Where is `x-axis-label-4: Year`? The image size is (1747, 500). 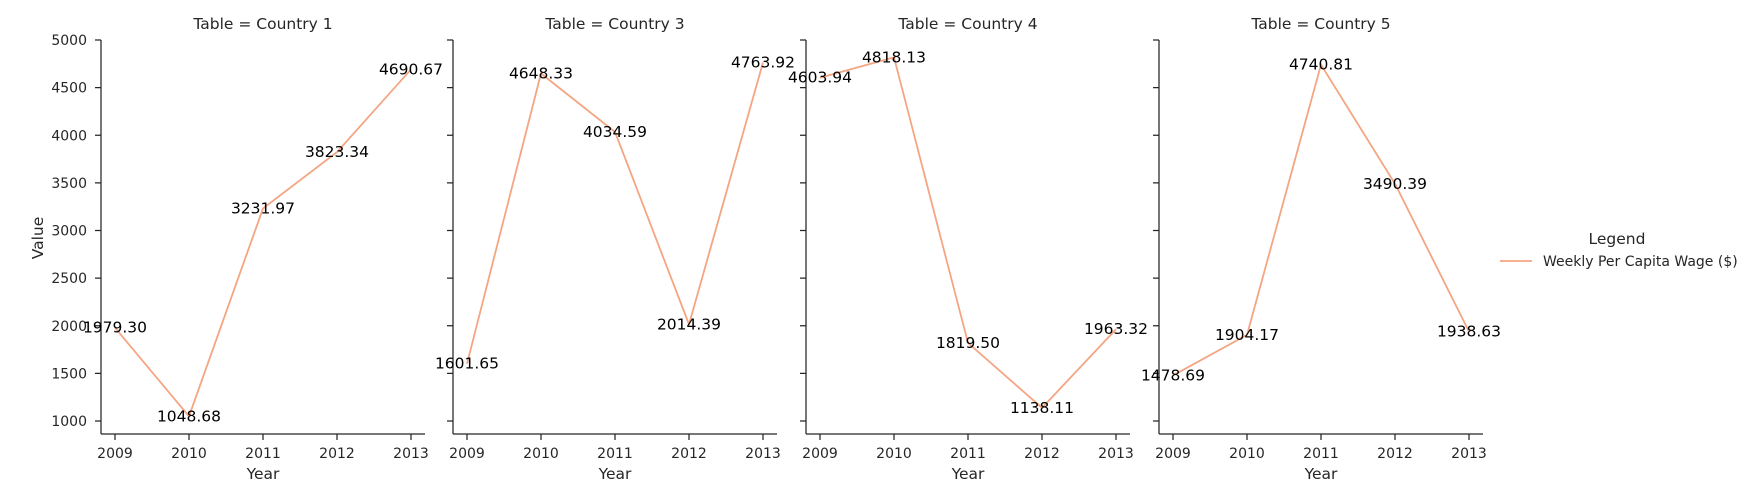
x-axis-label-4: Year is located at coordinates (1321, 474).